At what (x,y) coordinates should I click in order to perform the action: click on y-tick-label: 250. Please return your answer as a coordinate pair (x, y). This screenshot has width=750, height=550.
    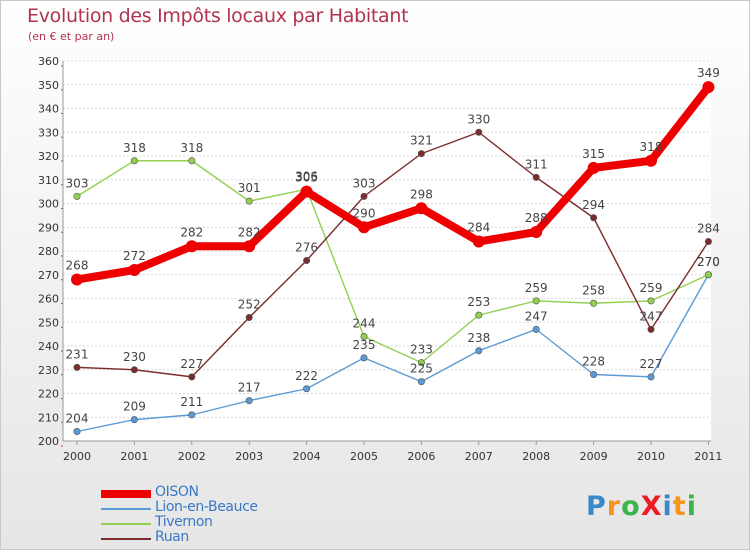
    Looking at the image, I should click on (48, 322).